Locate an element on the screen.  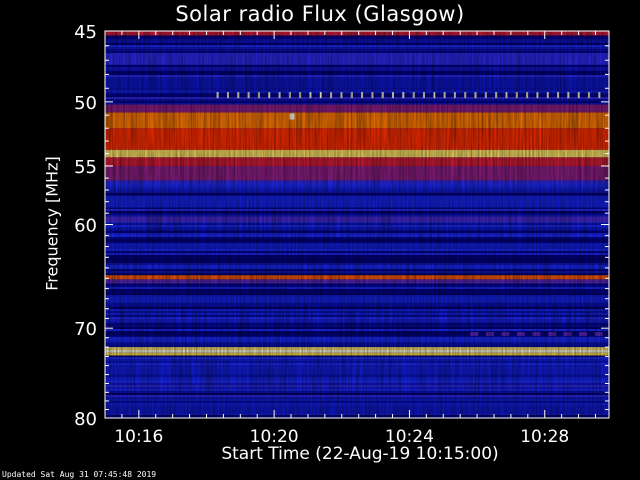
updated-timestamp: Updated Sat Aug 31 07:45:48 2019 is located at coordinates (79, 474).